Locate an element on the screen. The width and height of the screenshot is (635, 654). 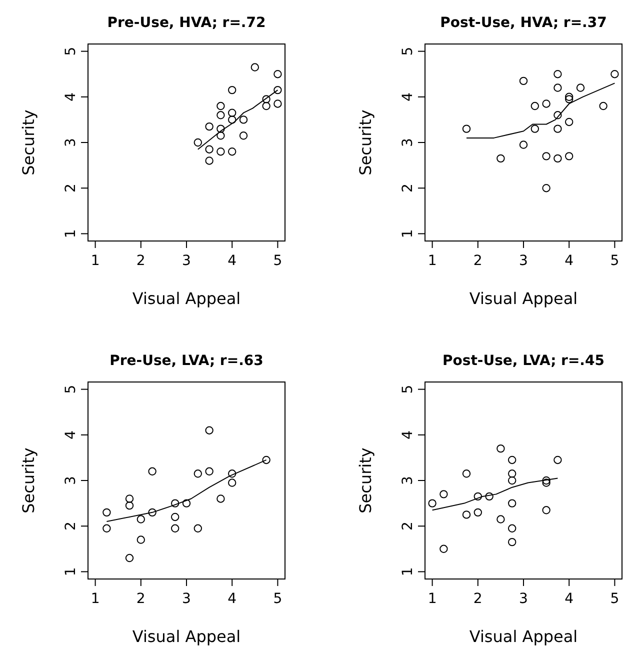
chart-title: Post-Use, LVA; r=.45 is located at coordinates (523, 361).